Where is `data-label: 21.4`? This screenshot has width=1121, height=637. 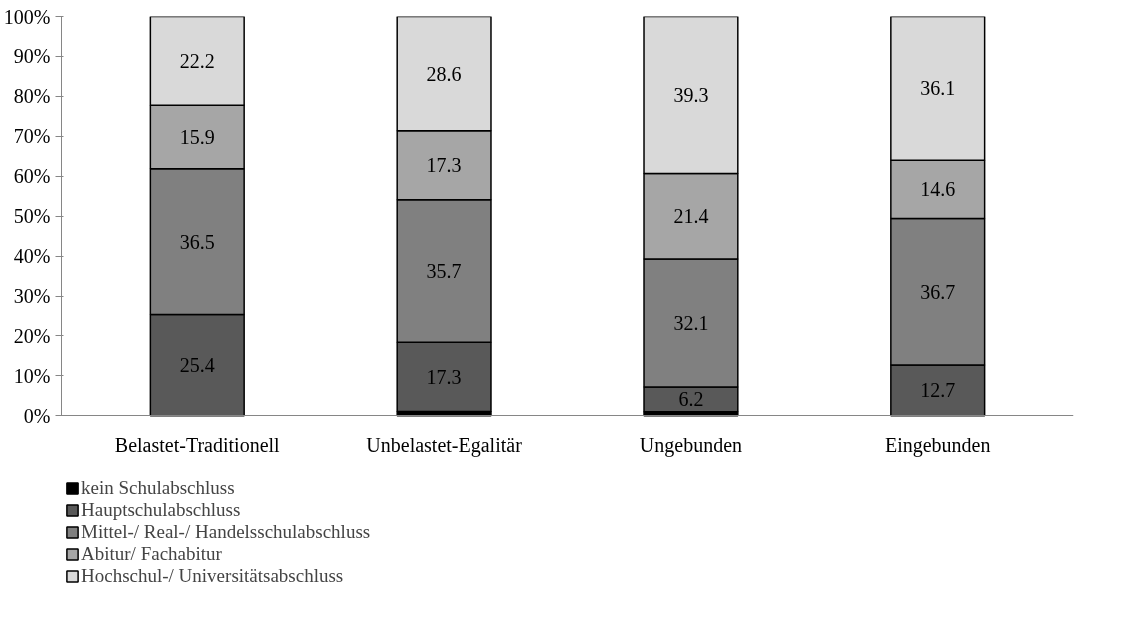 data-label: 21.4 is located at coordinates (691, 216).